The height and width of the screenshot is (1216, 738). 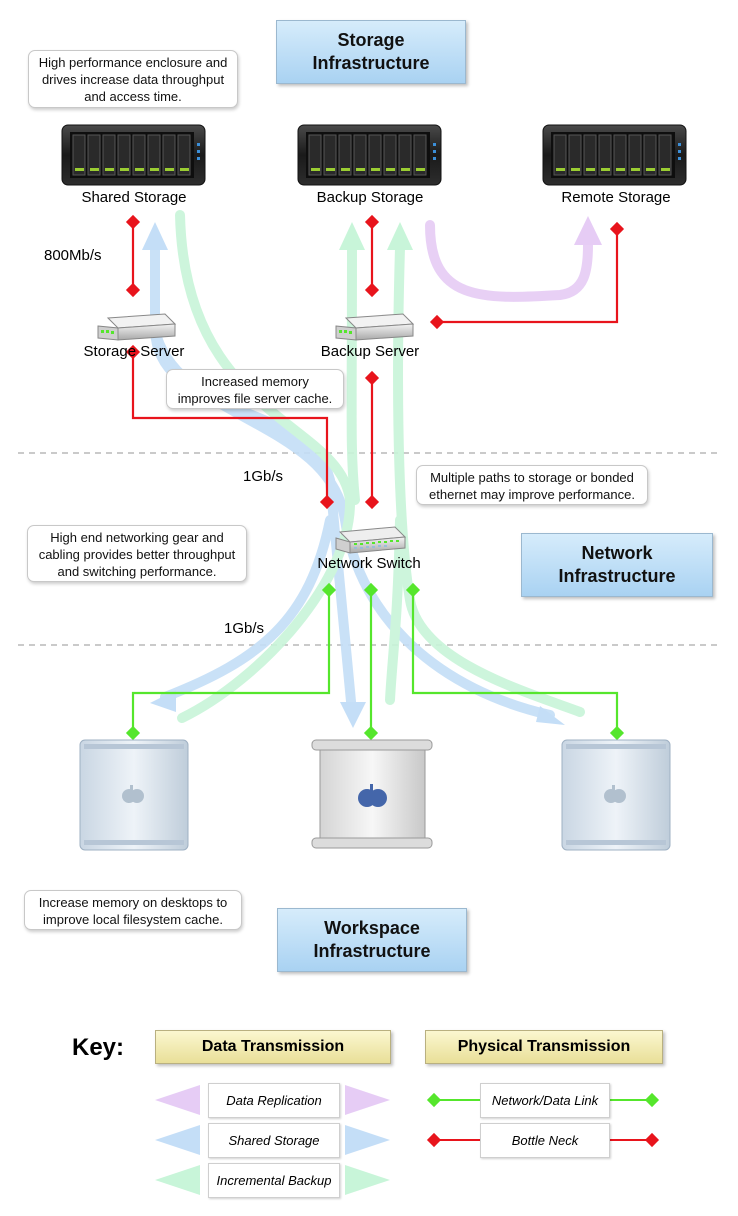 I want to click on backup-server-label: Backup Server, so click(x=370, y=351).